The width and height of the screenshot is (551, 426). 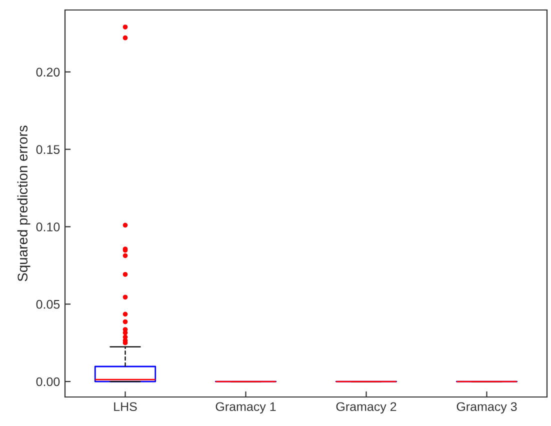 What do you see at coordinates (486, 408) in the screenshot?
I see `x-tick-label: Gramacy 3` at bounding box center [486, 408].